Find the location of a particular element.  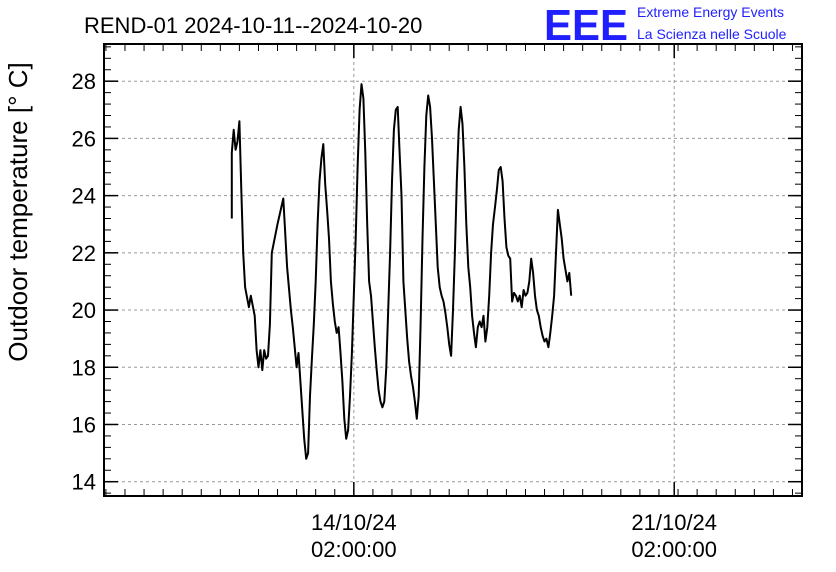

y-tick-label: 24 is located at coordinates (84, 196).